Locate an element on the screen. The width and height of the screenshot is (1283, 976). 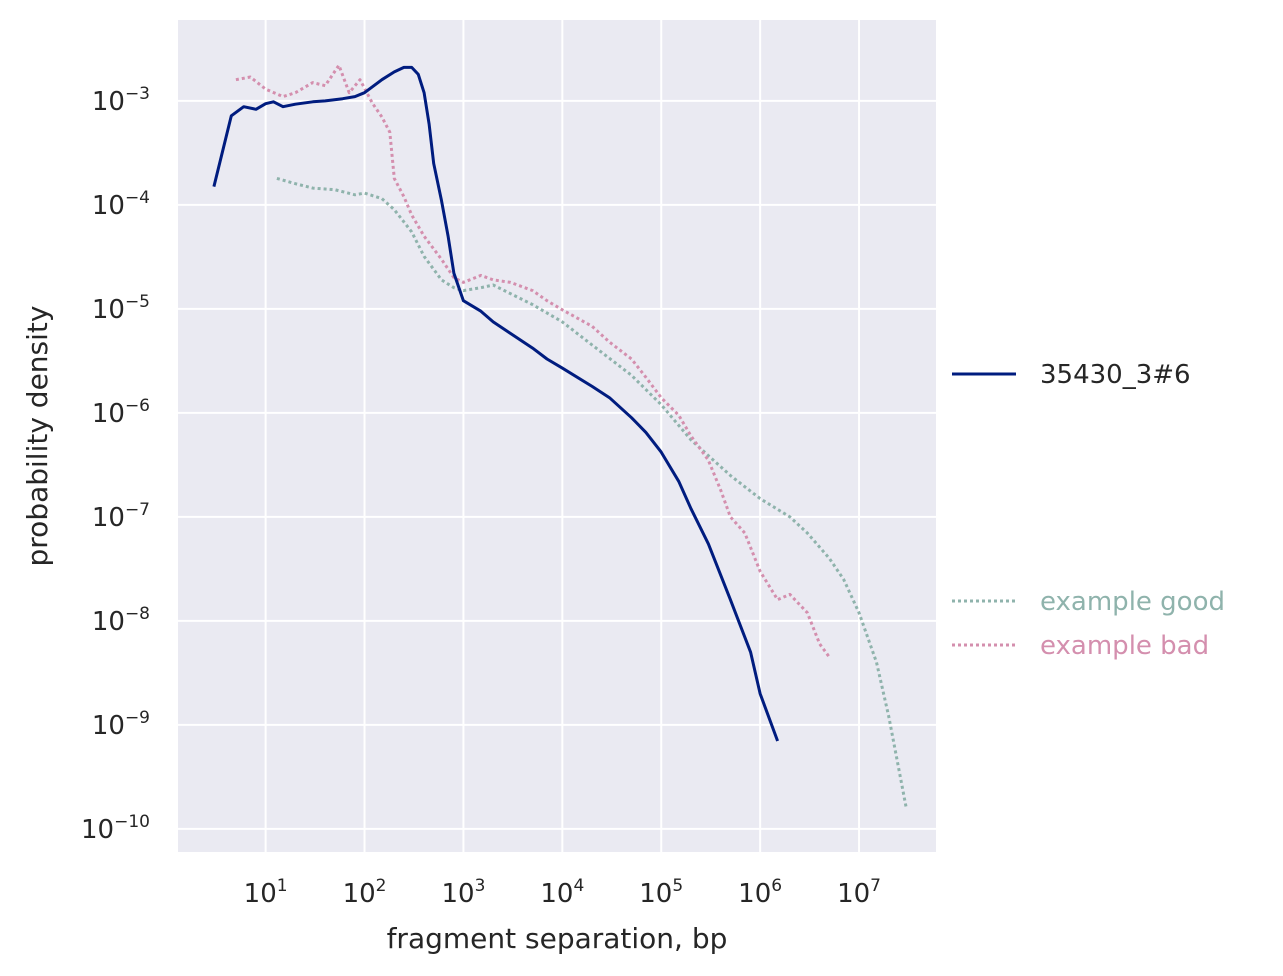
x-tick-label: 10¹ is located at coordinates (266, 892).